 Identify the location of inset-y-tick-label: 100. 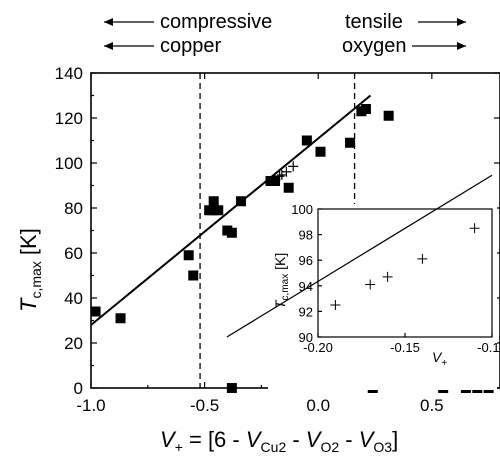
(302, 209).